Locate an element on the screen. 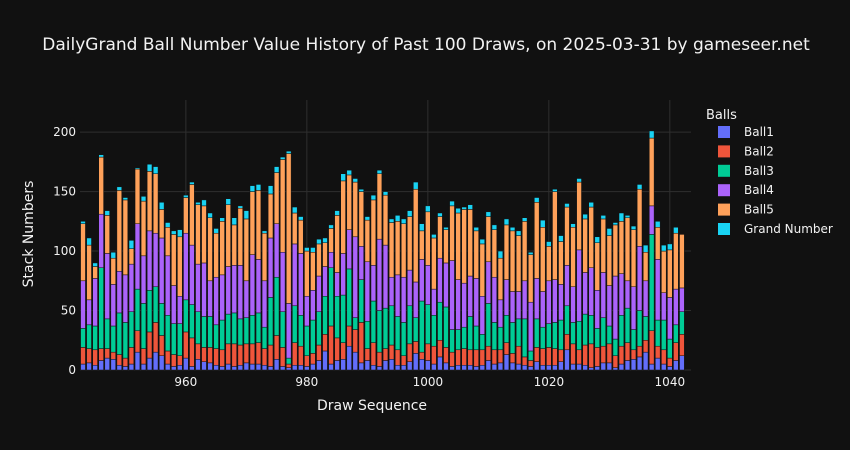  legend-item: Ball2 is located at coordinates (746, 151).